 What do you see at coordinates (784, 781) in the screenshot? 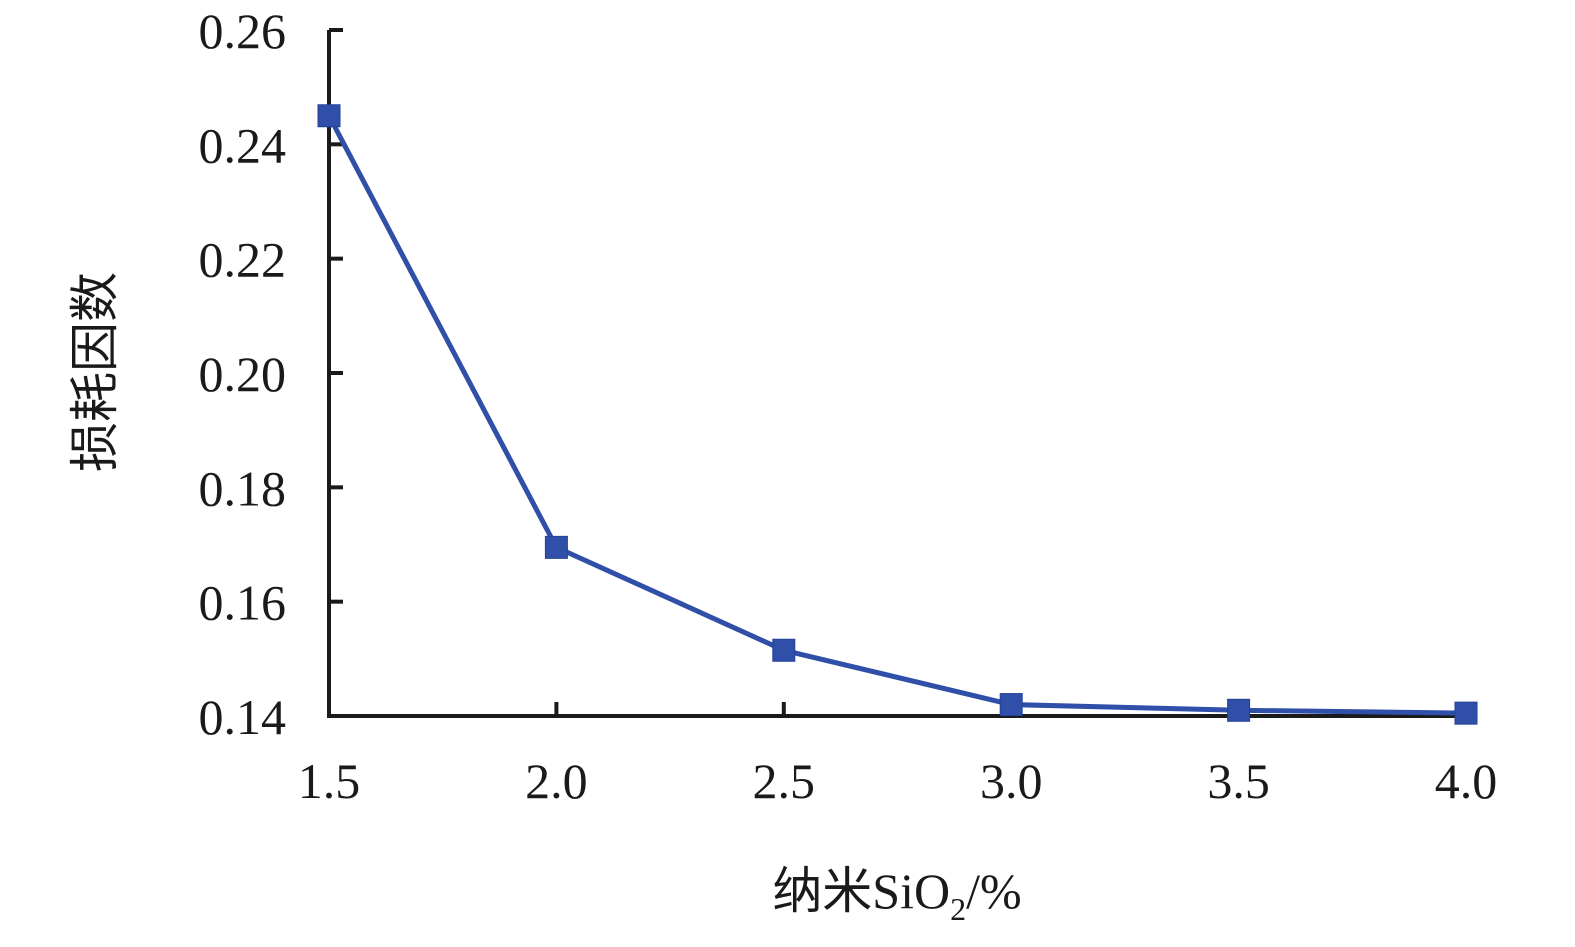
I see `x-tick-label: 2.5` at bounding box center [784, 781].